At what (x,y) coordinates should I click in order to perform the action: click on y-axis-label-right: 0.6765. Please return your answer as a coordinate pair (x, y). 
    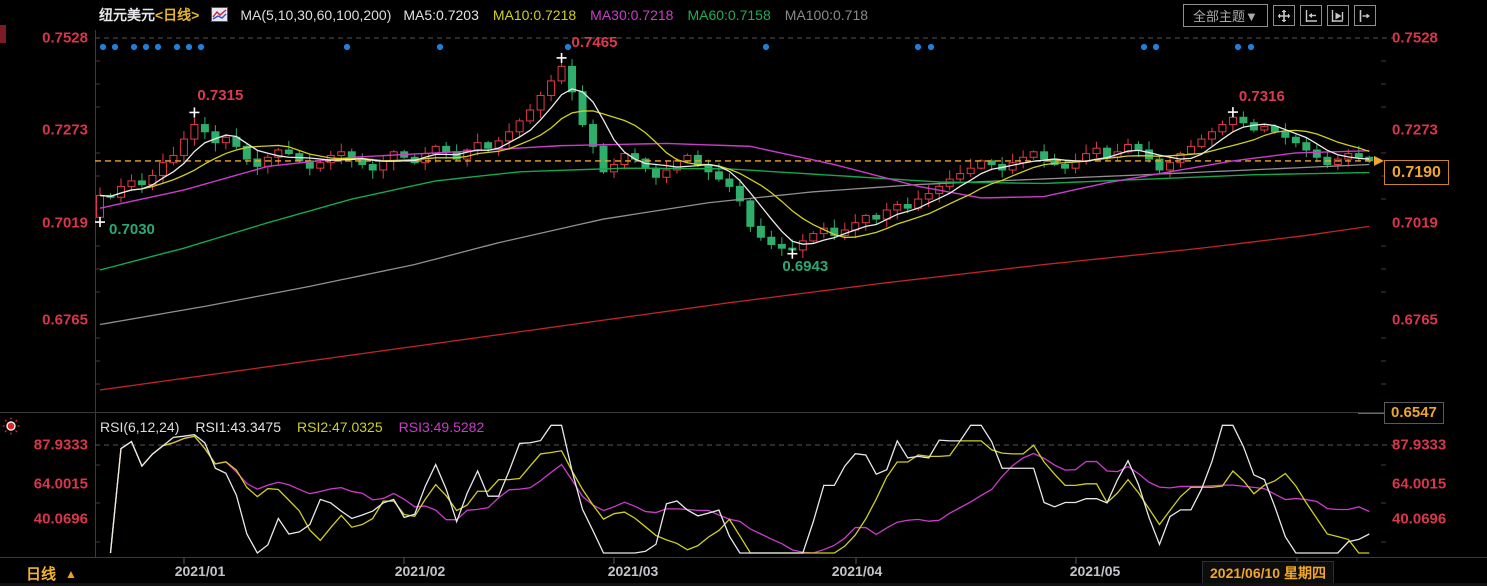
    Looking at the image, I should click on (1415, 320).